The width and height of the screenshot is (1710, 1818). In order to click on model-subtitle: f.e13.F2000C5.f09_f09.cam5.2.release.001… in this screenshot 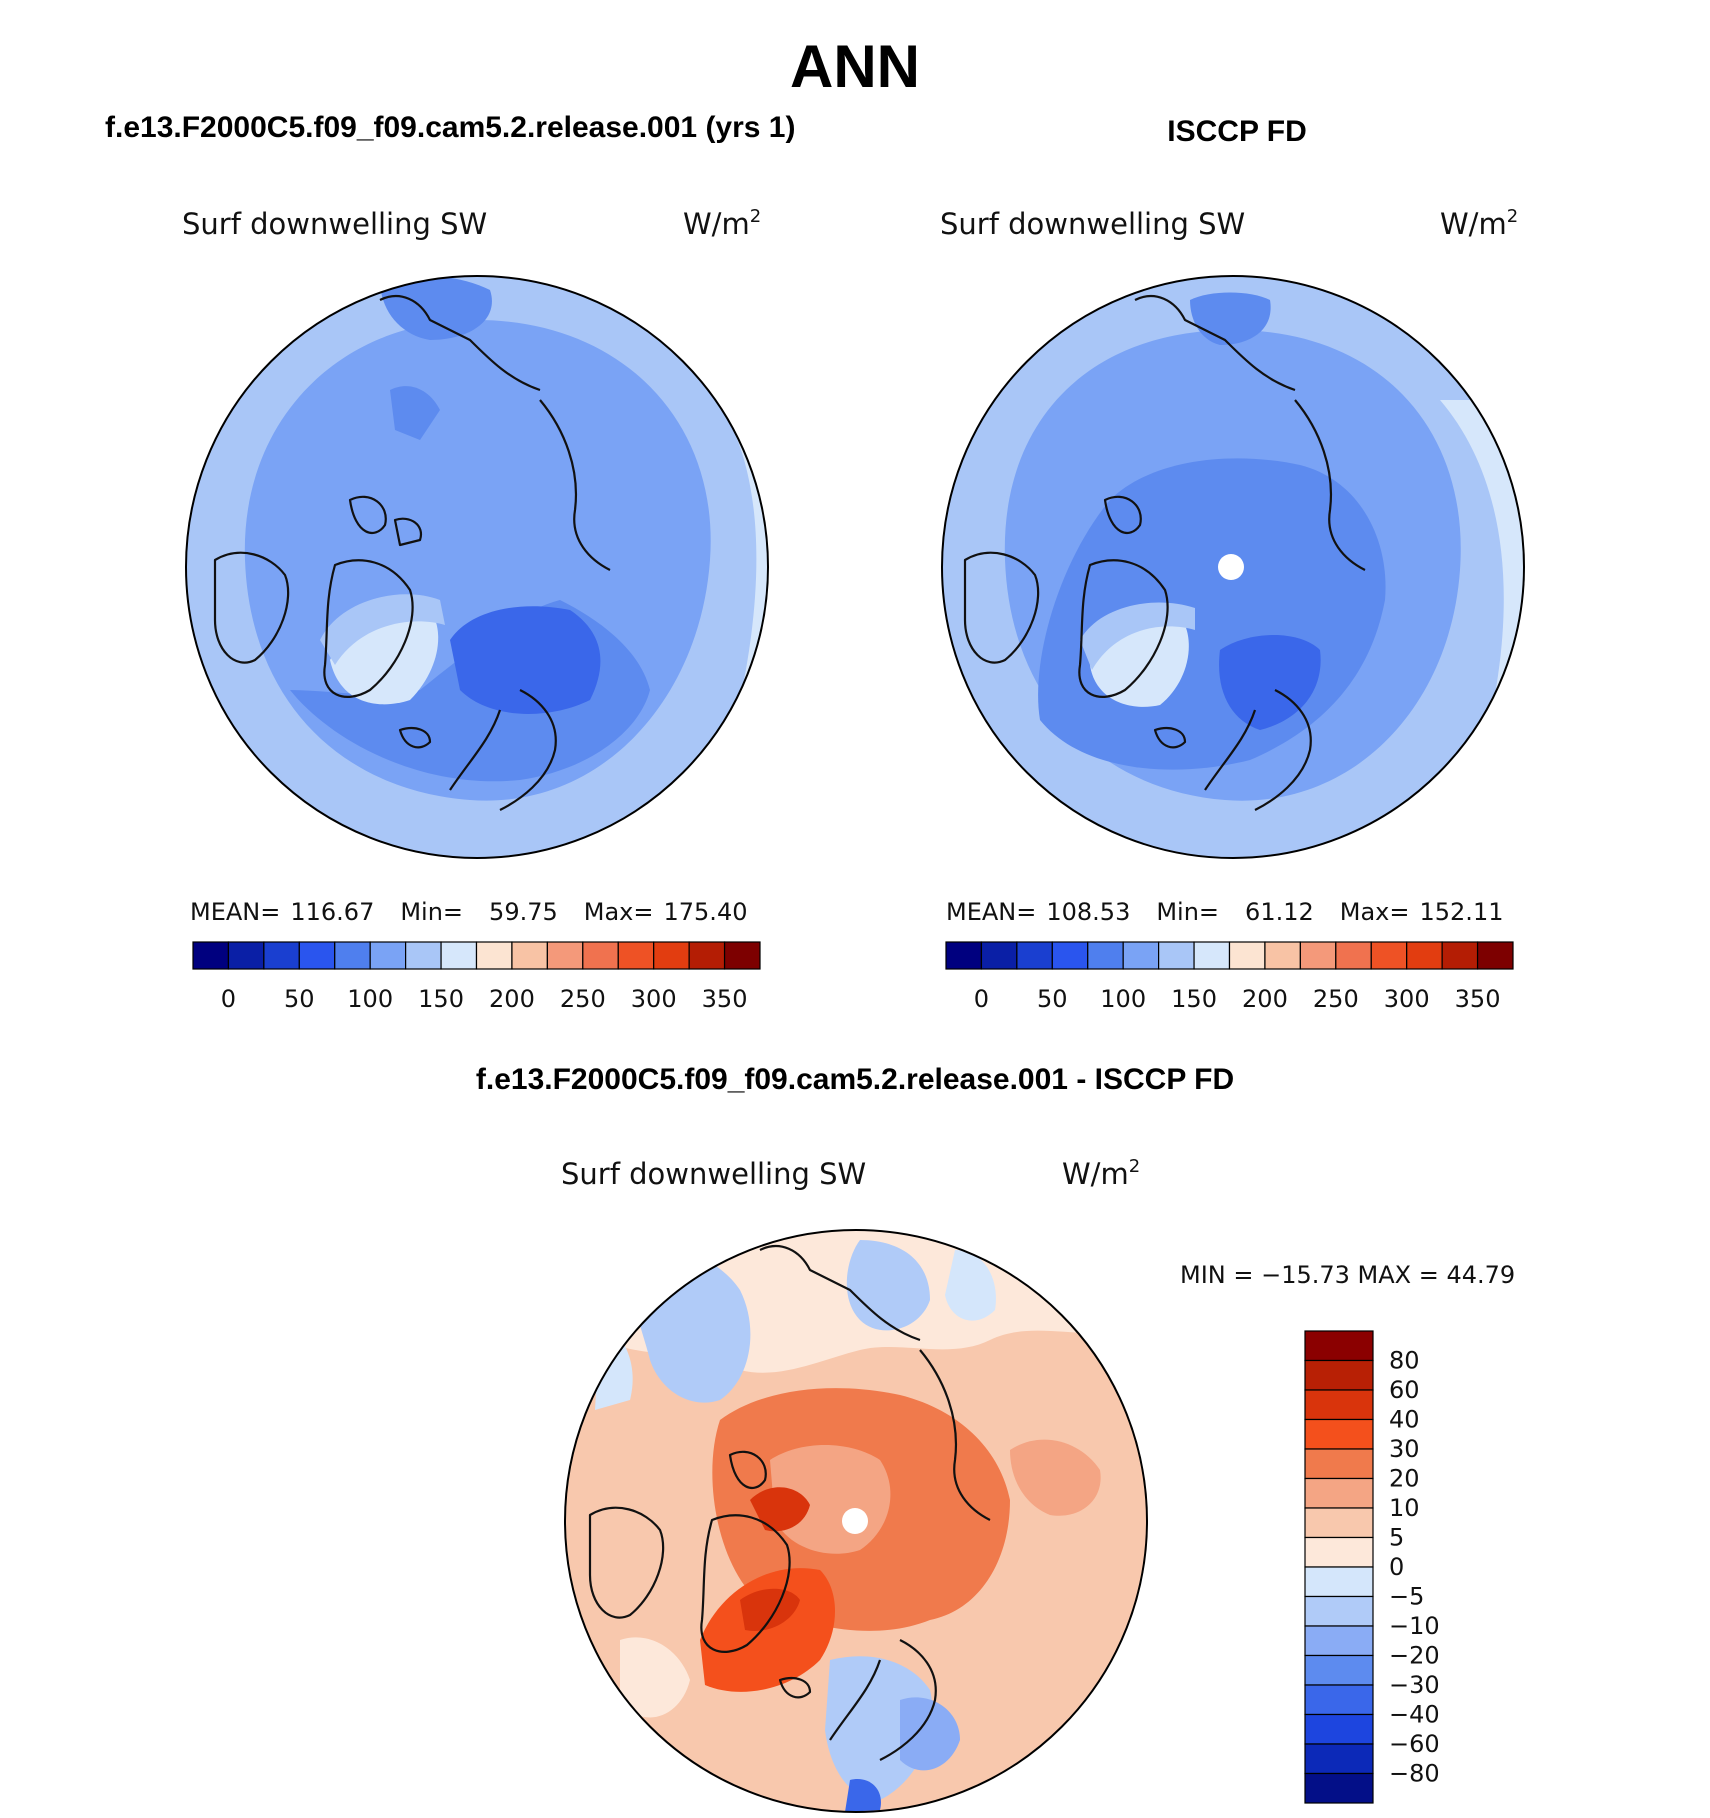, I will do `click(450, 127)`.